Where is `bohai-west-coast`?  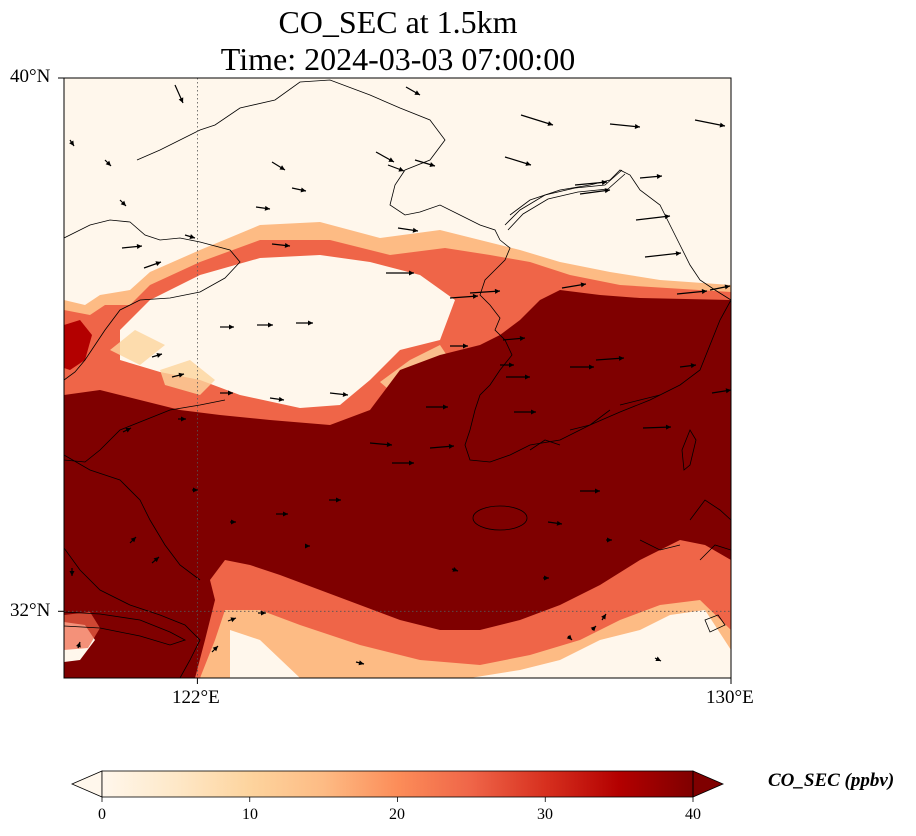
bohai-west-coast is located at coordinates (152, 300).